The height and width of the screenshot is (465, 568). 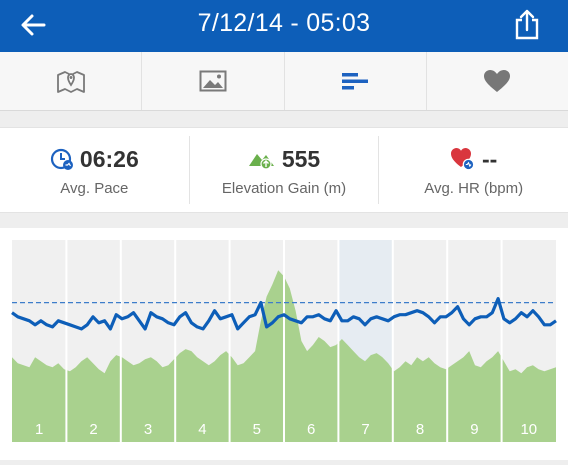 I want to click on stat-value: --, so click(x=490, y=158).